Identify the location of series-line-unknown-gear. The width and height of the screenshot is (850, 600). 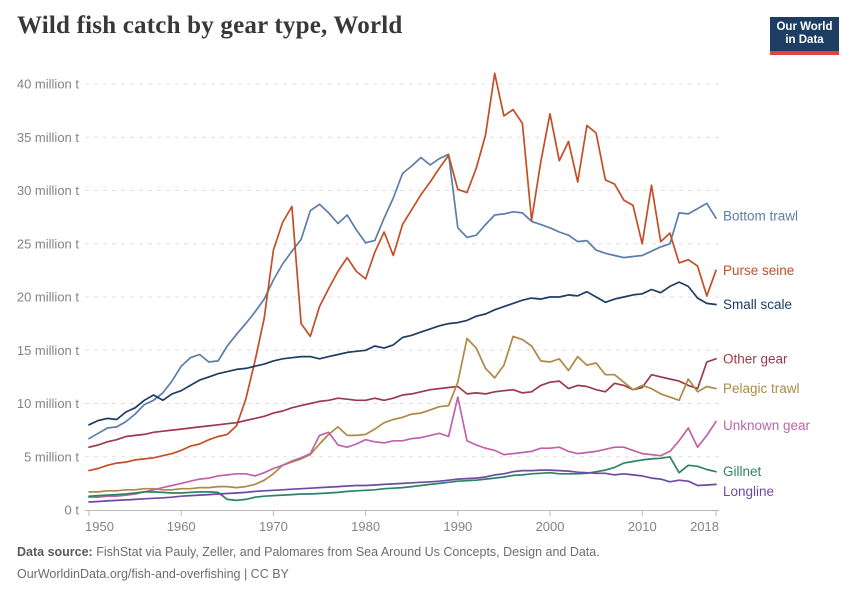
(402, 447).